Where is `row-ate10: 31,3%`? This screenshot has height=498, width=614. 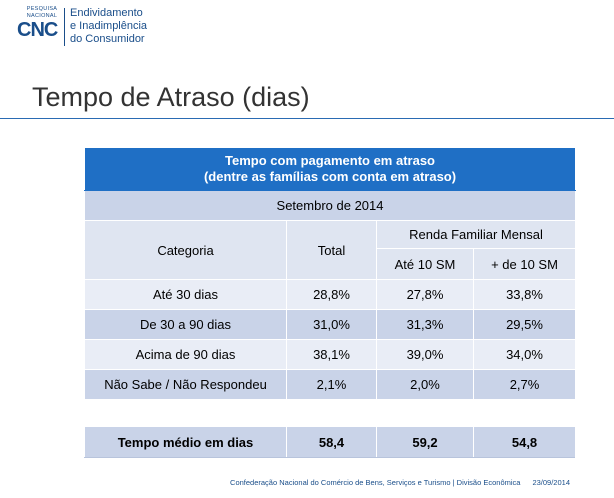 row-ate10: 31,3% is located at coordinates (425, 324).